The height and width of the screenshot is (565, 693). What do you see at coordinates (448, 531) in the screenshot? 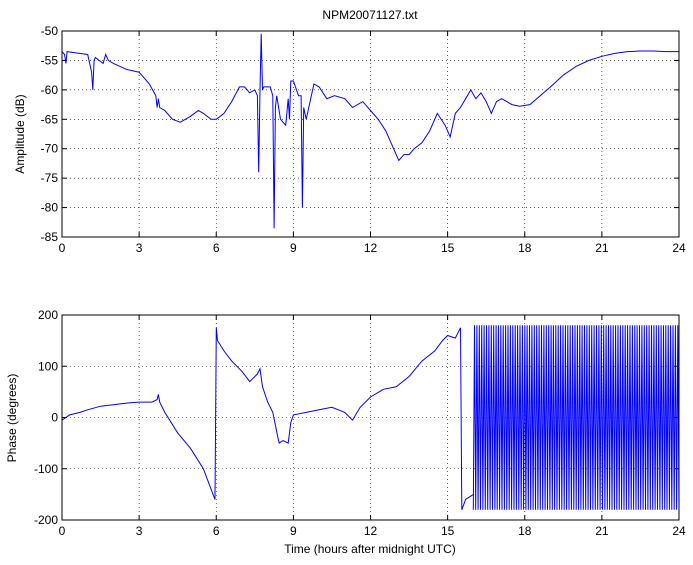
I see `phase-x-tick-label: 15` at bounding box center [448, 531].